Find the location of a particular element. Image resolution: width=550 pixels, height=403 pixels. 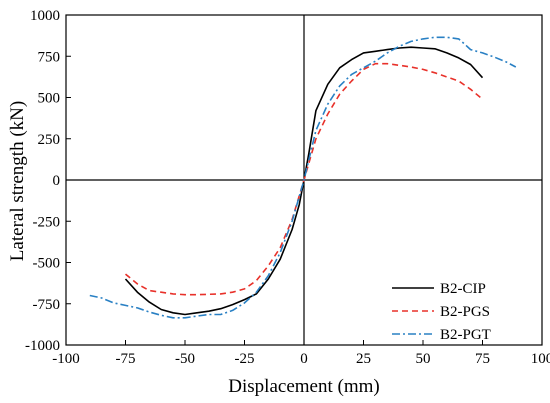

y-tick-label: 750 is located at coordinates (49, 57).